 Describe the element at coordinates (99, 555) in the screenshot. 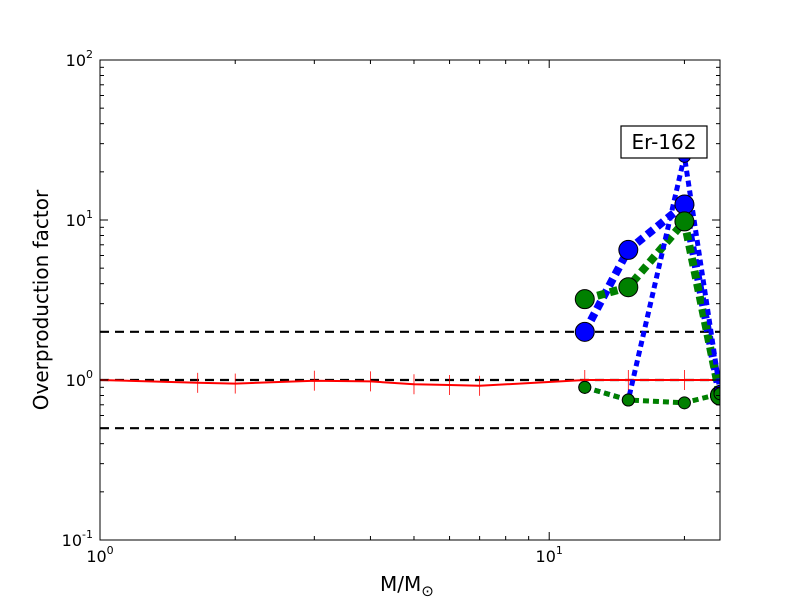

I see `x-tick-label: 10⁰` at that location.